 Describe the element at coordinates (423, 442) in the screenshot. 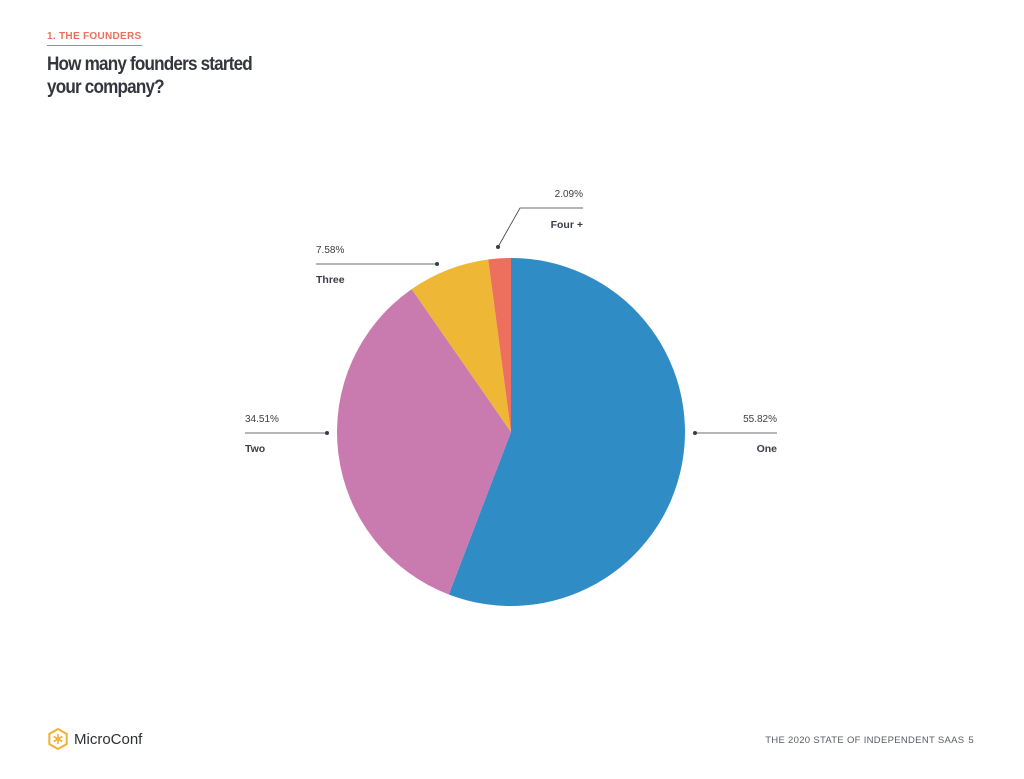

I see `pie-slice-two` at that location.